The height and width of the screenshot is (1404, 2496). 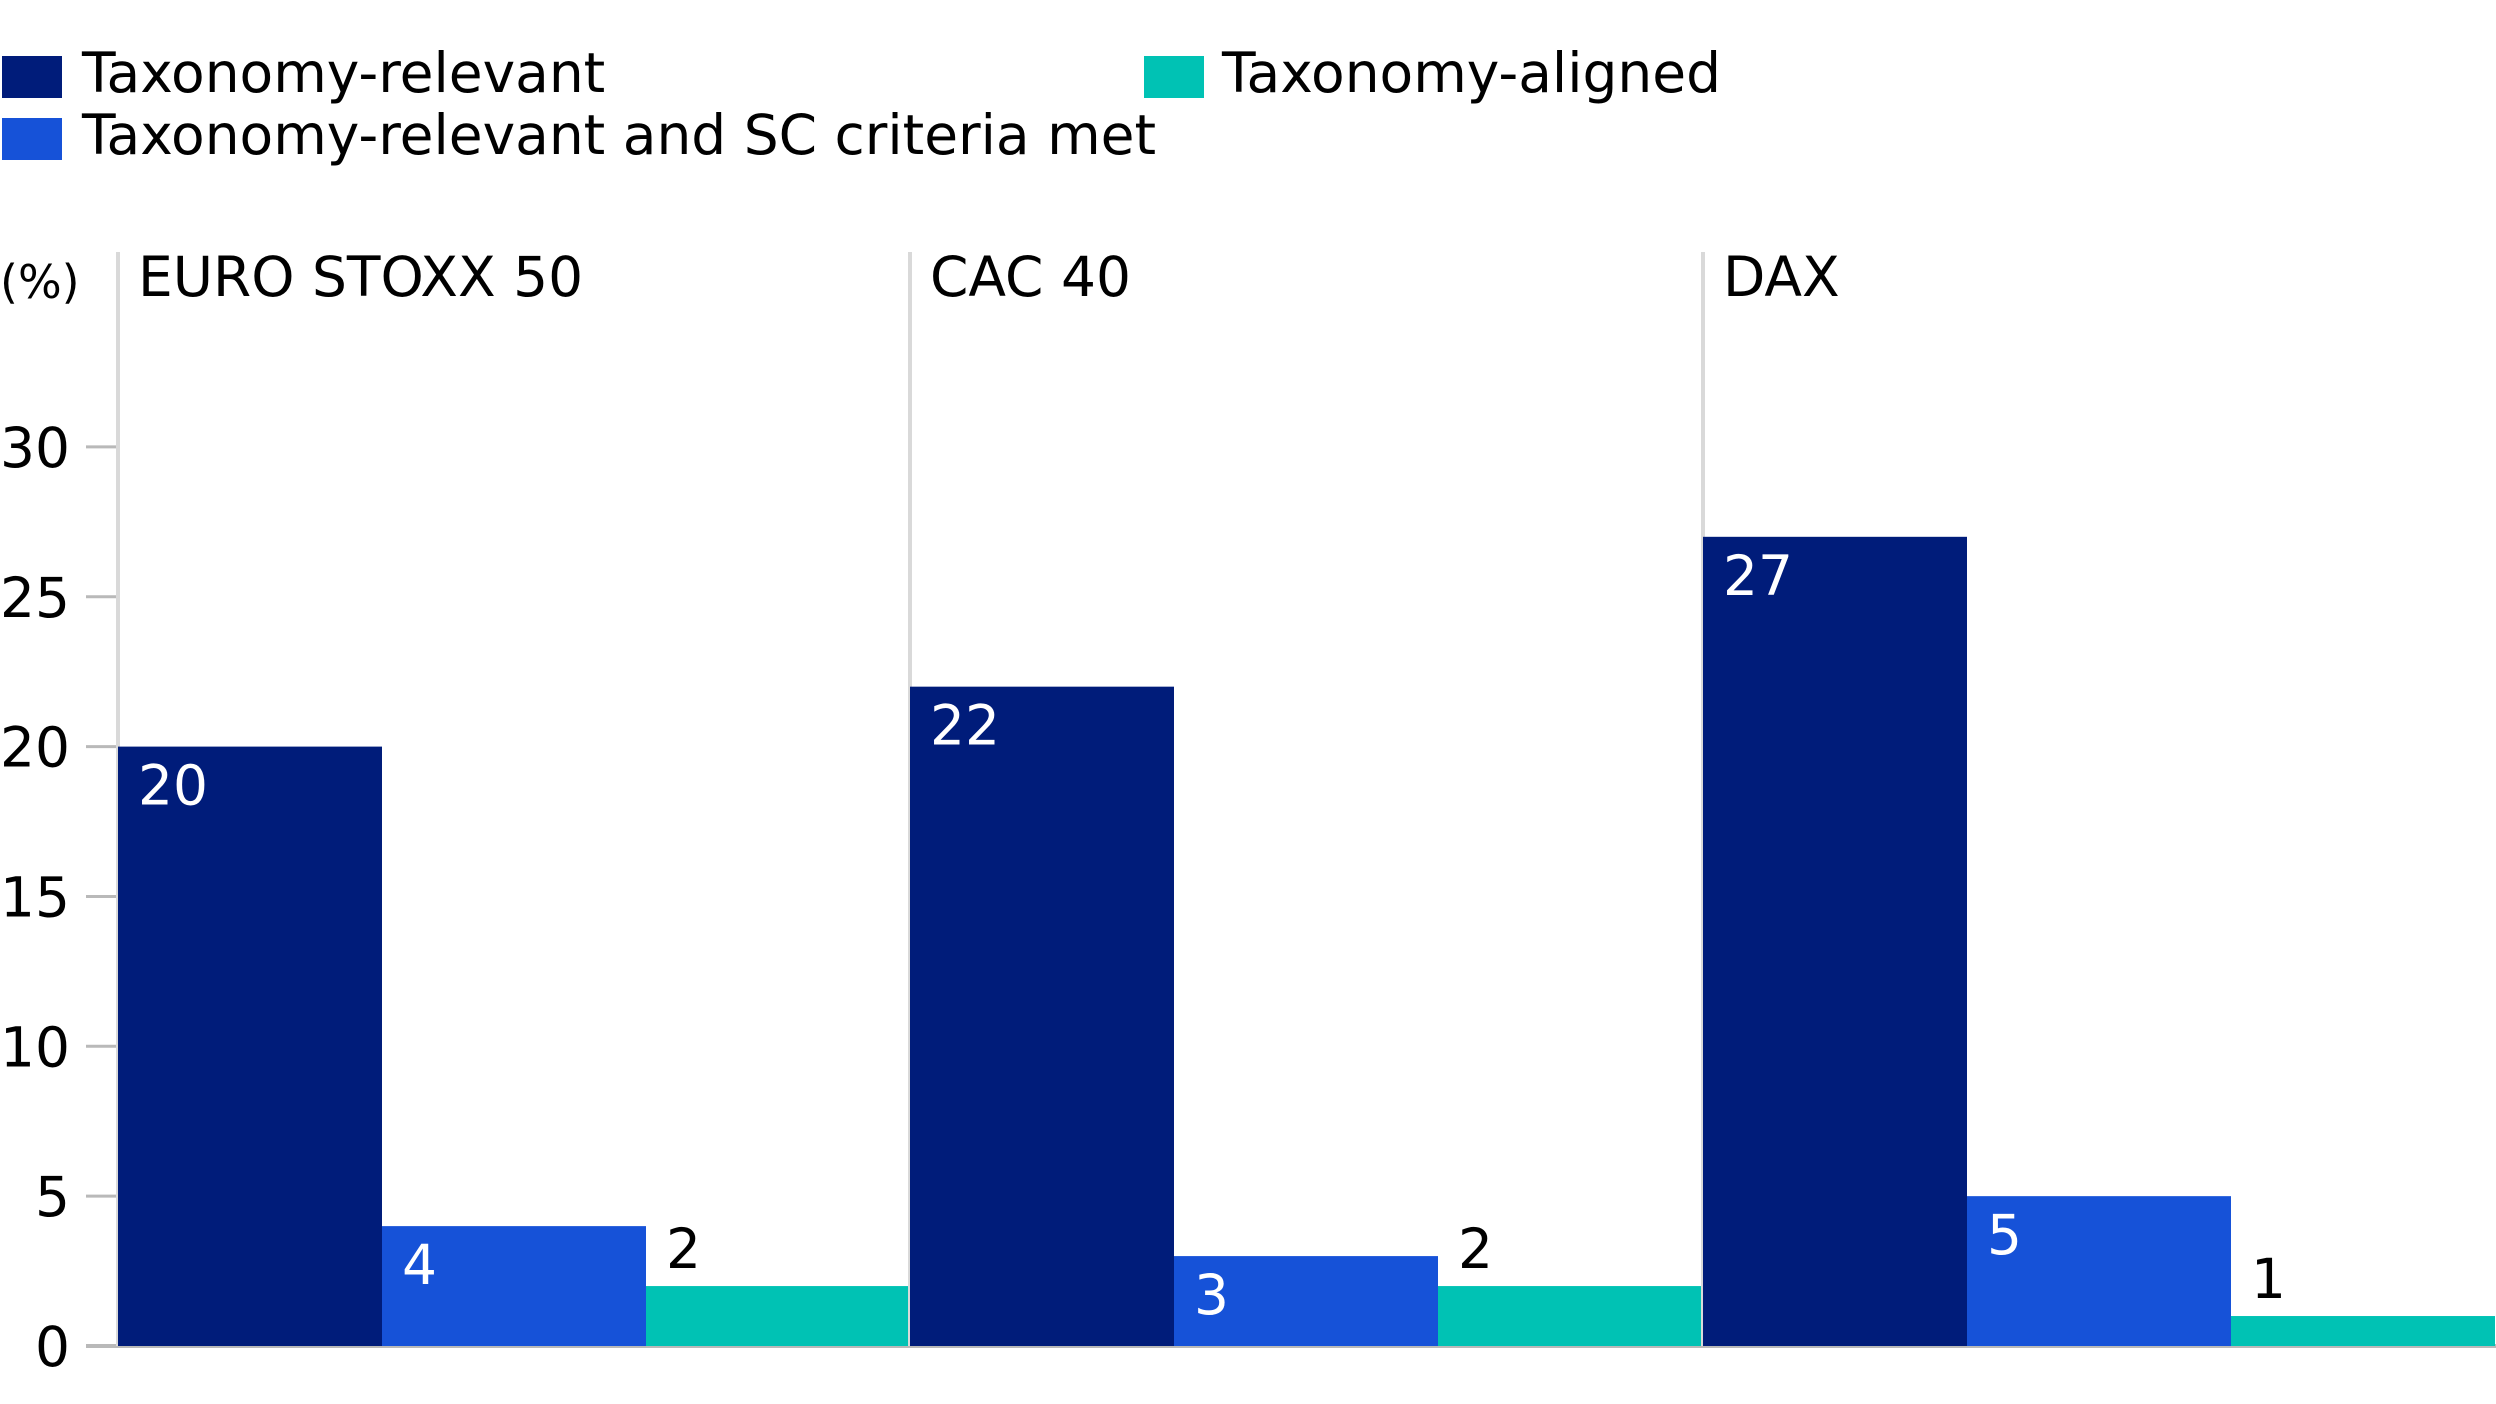 I want to click on bar-value-label: 22, so click(x=965, y=726).